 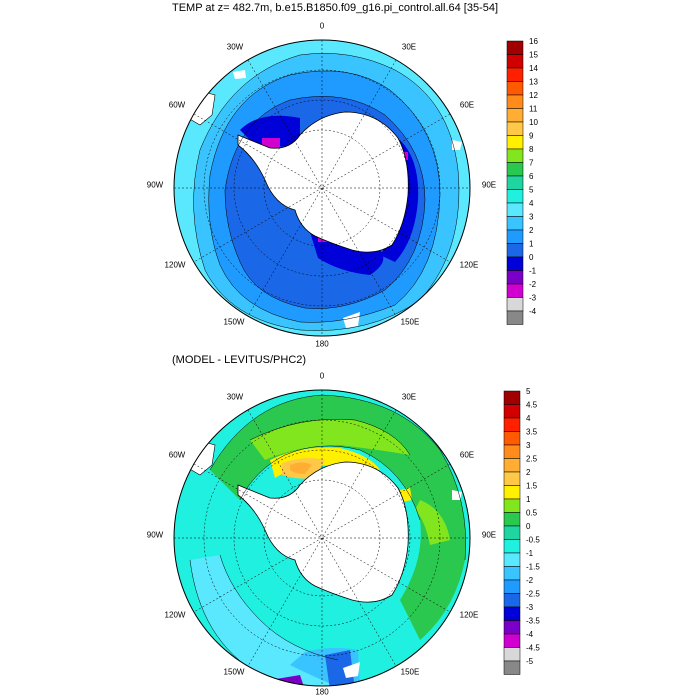 I want to click on top-lon-label-90w: 90W, so click(x=155, y=185).